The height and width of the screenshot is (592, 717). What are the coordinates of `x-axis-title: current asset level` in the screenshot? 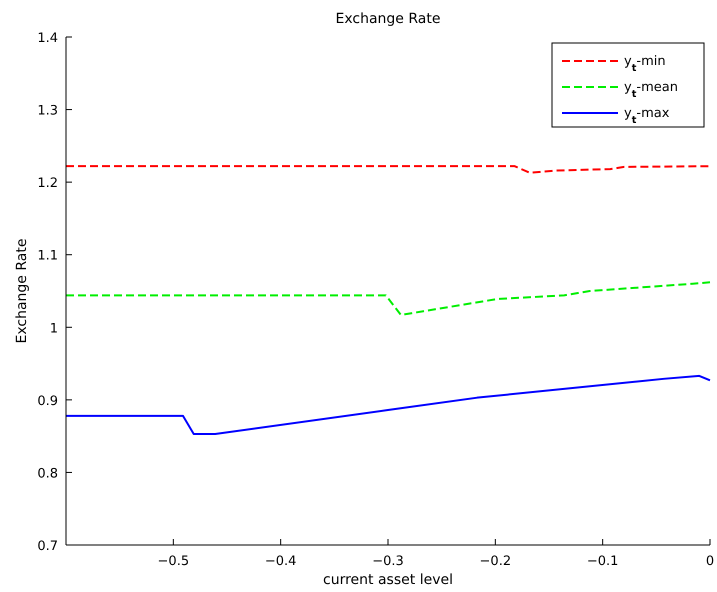 It's located at (388, 580).